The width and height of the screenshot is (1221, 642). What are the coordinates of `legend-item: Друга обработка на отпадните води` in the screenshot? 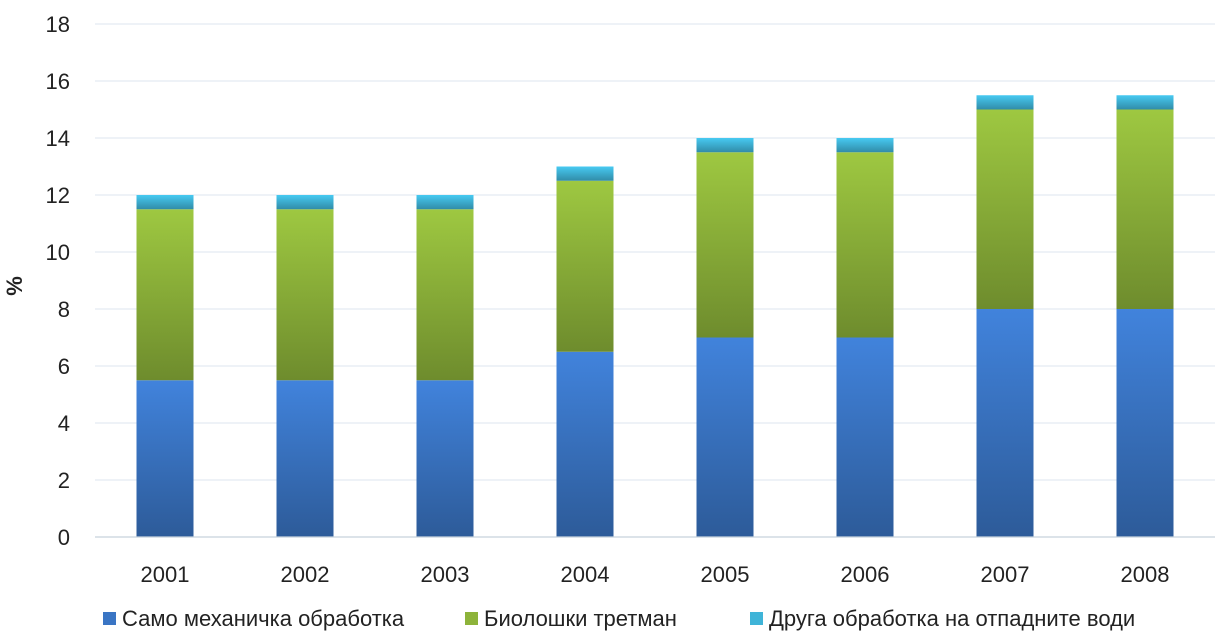 It's located at (942, 618).